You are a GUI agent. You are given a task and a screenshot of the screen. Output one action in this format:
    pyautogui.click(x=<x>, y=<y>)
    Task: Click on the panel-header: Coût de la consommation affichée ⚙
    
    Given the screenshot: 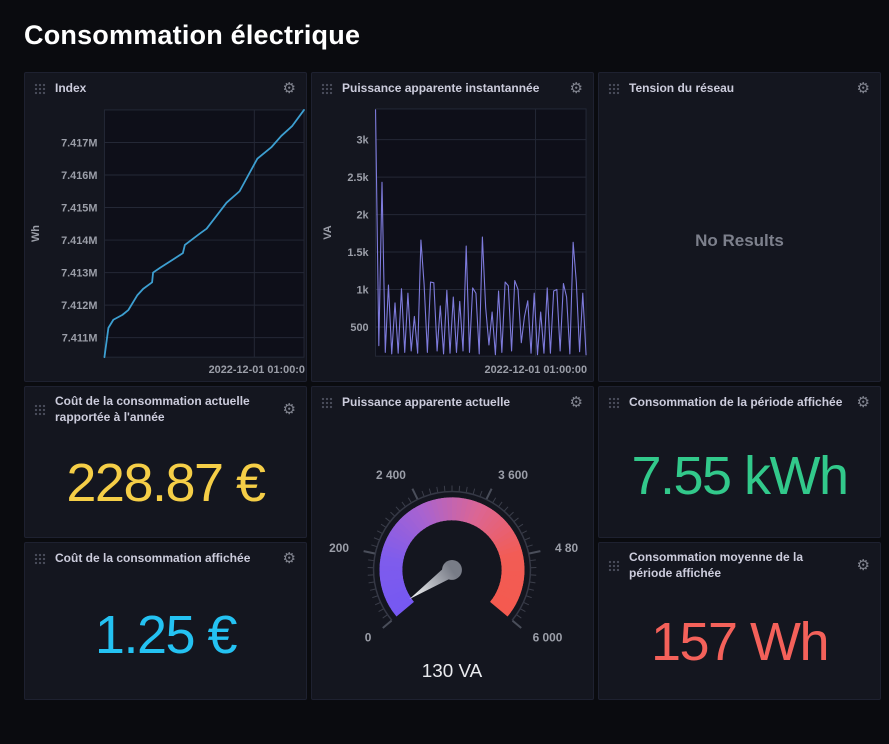 What is the action you would take?
    pyautogui.click(x=165, y=557)
    